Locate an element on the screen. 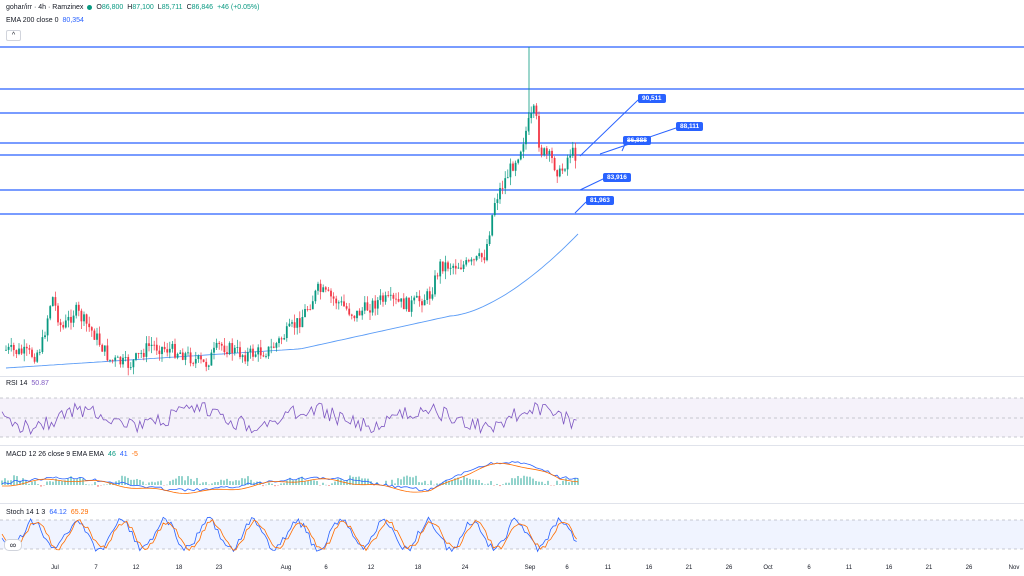 The height and width of the screenshot is (576, 1024). price-tag: 83,916 is located at coordinates (617, 177).